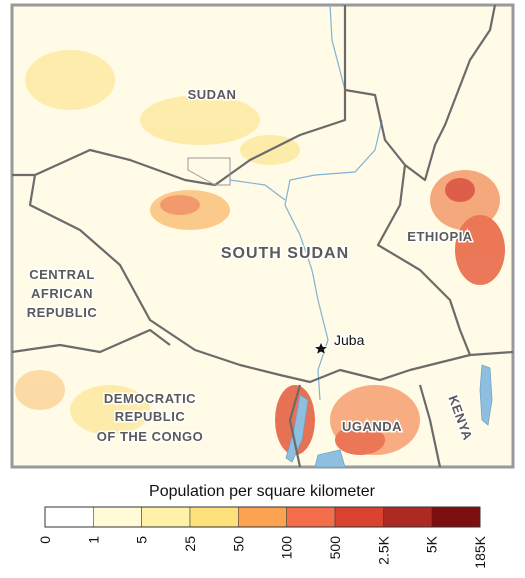 Image resolution: width=525 pixels, height=578 pixels. I want to click on legend-tick-label: 185K, so click(480, 551).